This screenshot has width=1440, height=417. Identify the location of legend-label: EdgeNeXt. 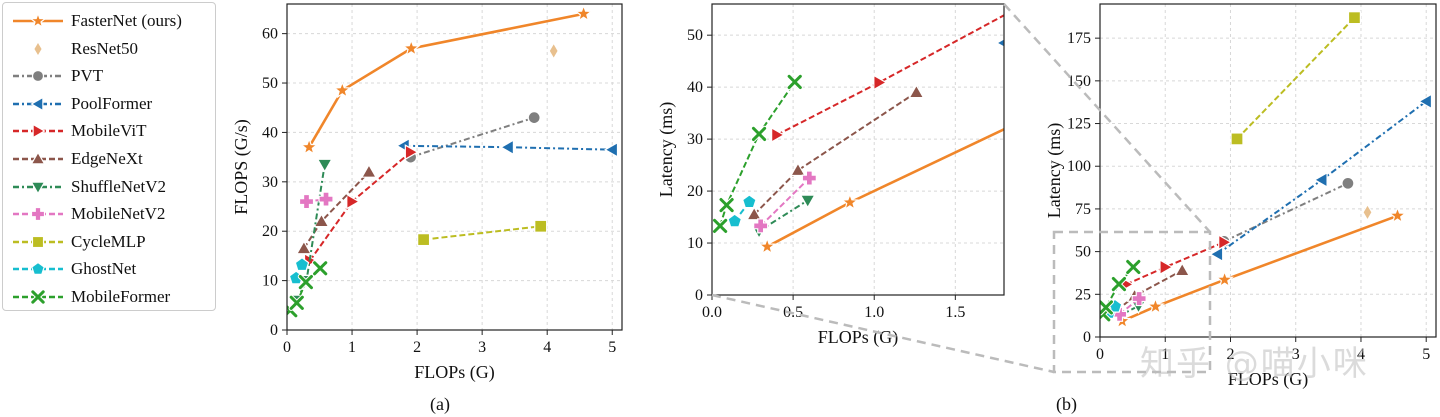
(107, 158).